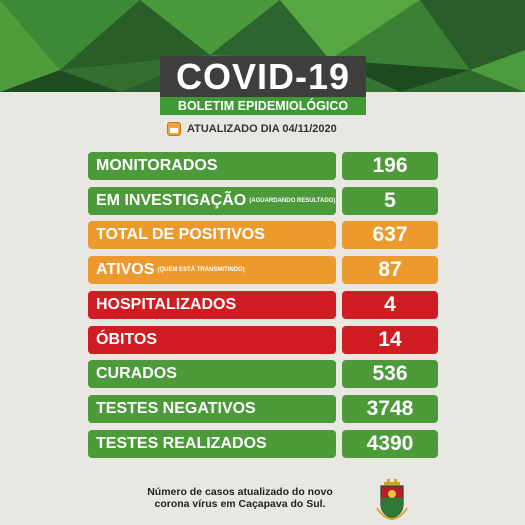 The height and width of the screenshot is (525, 525). What do you see at coordinates (390, 444) in the screenshot?
I see `stat-value: 4390` at bounding box center [390, 444].